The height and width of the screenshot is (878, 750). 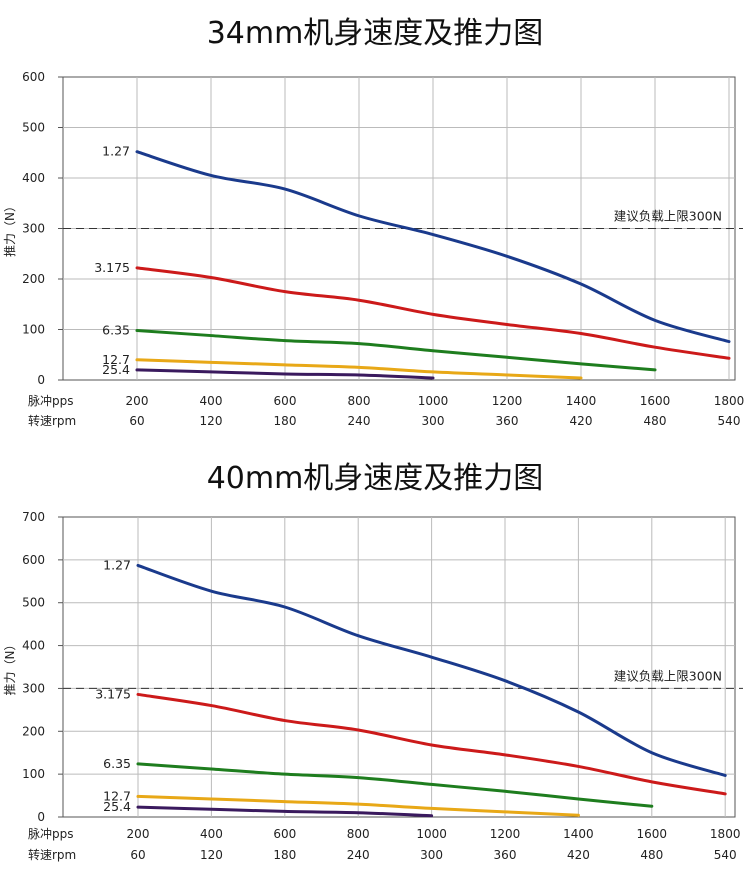 I want to click on chart-title-40mm: 40mm机身速度及推力图, so click(x=375, y=478).